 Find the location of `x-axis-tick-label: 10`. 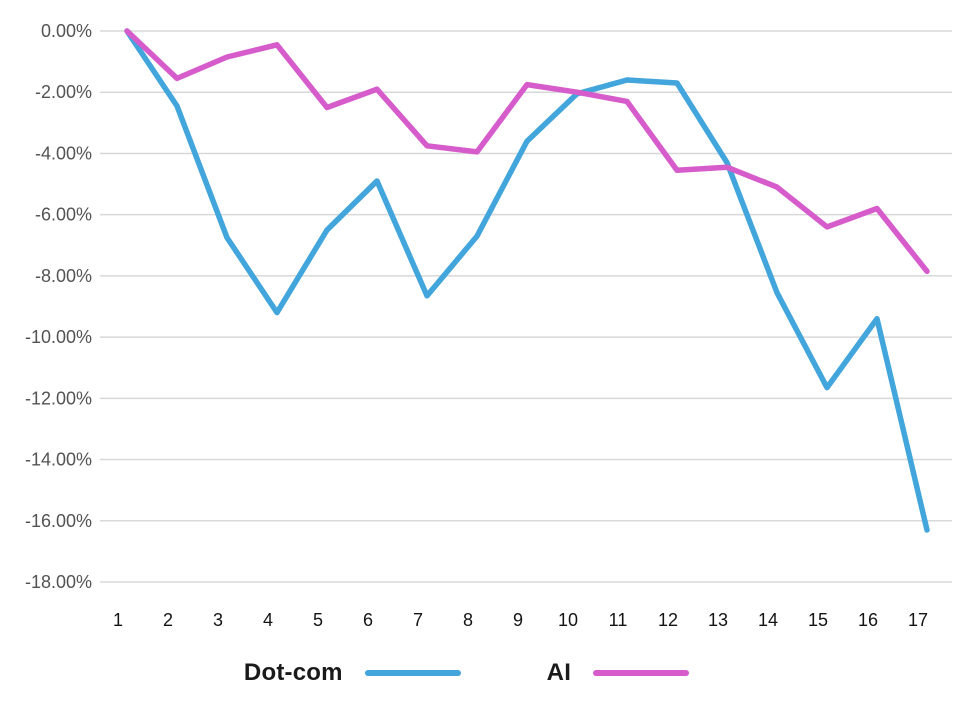

x-axis-tick-label: 10 is located at coordinates (568, 620).